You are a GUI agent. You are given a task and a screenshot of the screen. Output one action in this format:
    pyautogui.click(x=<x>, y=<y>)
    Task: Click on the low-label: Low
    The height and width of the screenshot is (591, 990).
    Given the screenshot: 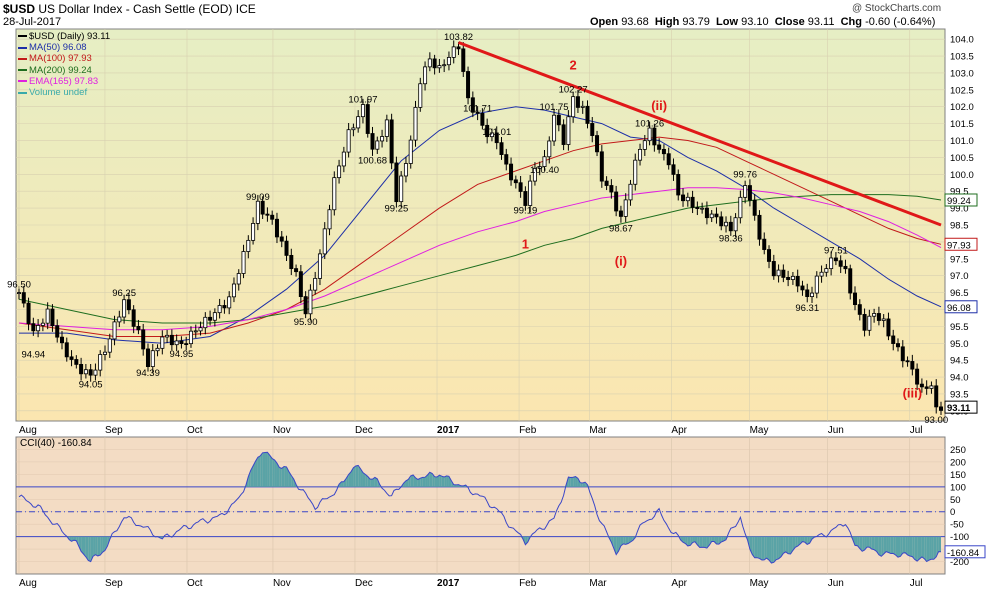 What is the action you would take?
    pyautogui.click(x=727, y=22)
    